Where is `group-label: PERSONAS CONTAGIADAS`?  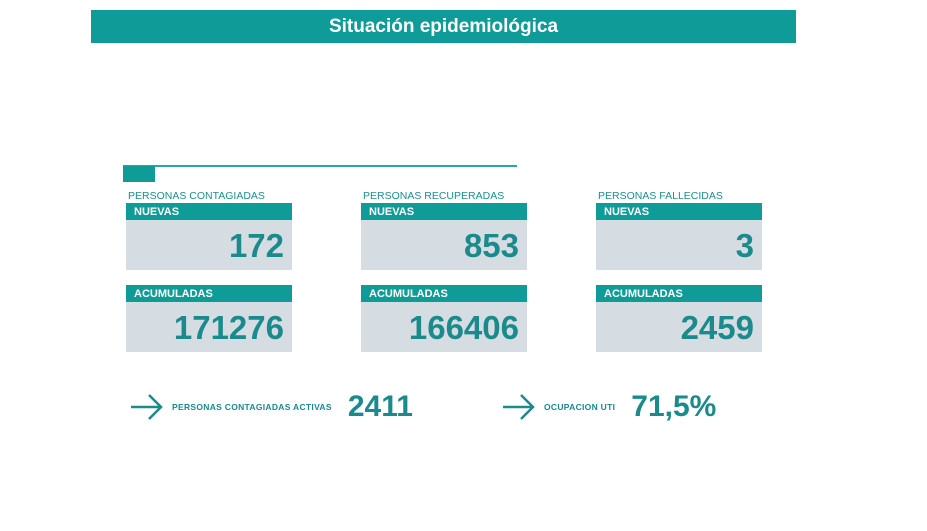
group-label: PERSONAS CONTAGIADAS is located at coordinates (196, 196).